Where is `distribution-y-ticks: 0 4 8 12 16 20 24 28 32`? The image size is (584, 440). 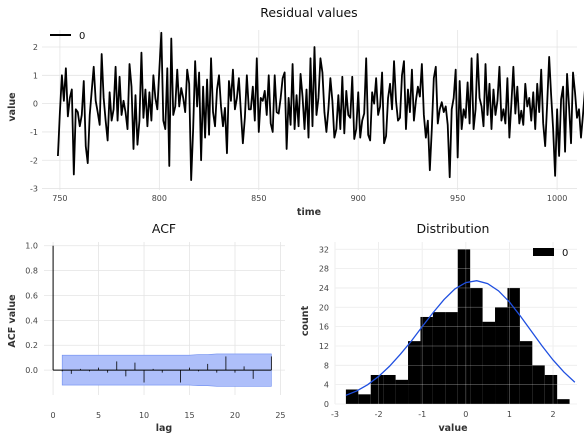
distribution-y-ticks: 0 4 8 12 16 20 24 28 32 is located at coordinates (324, 327).